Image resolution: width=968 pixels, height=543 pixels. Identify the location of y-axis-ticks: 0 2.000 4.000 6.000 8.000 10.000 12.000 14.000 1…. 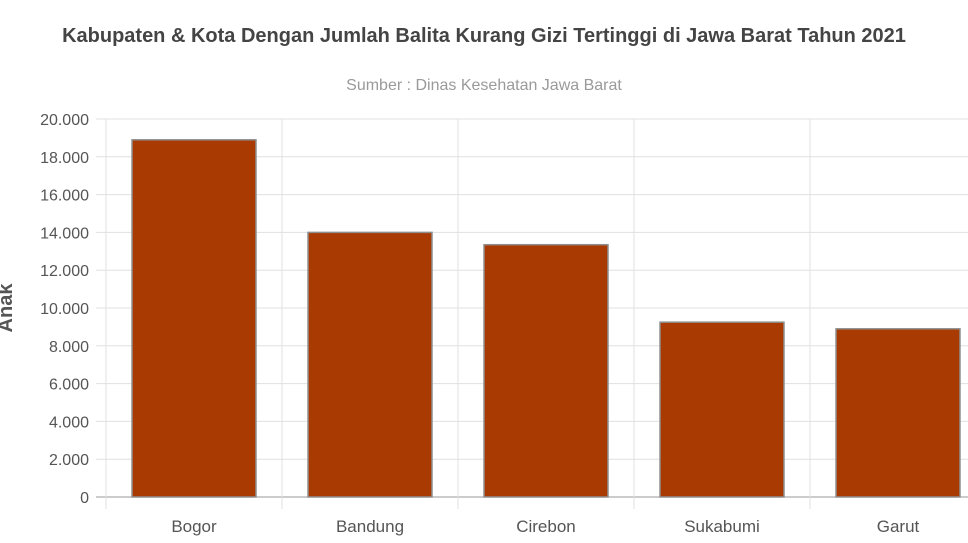
(64, 309).